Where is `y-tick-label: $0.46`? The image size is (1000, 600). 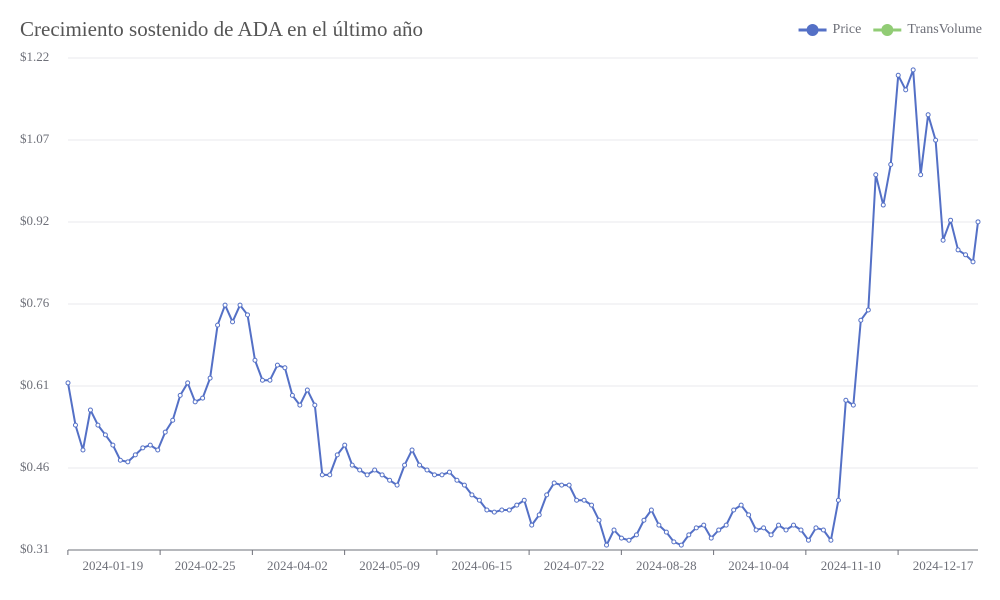 y-tick-label: $0.46 is located at coordinates (35, 466).